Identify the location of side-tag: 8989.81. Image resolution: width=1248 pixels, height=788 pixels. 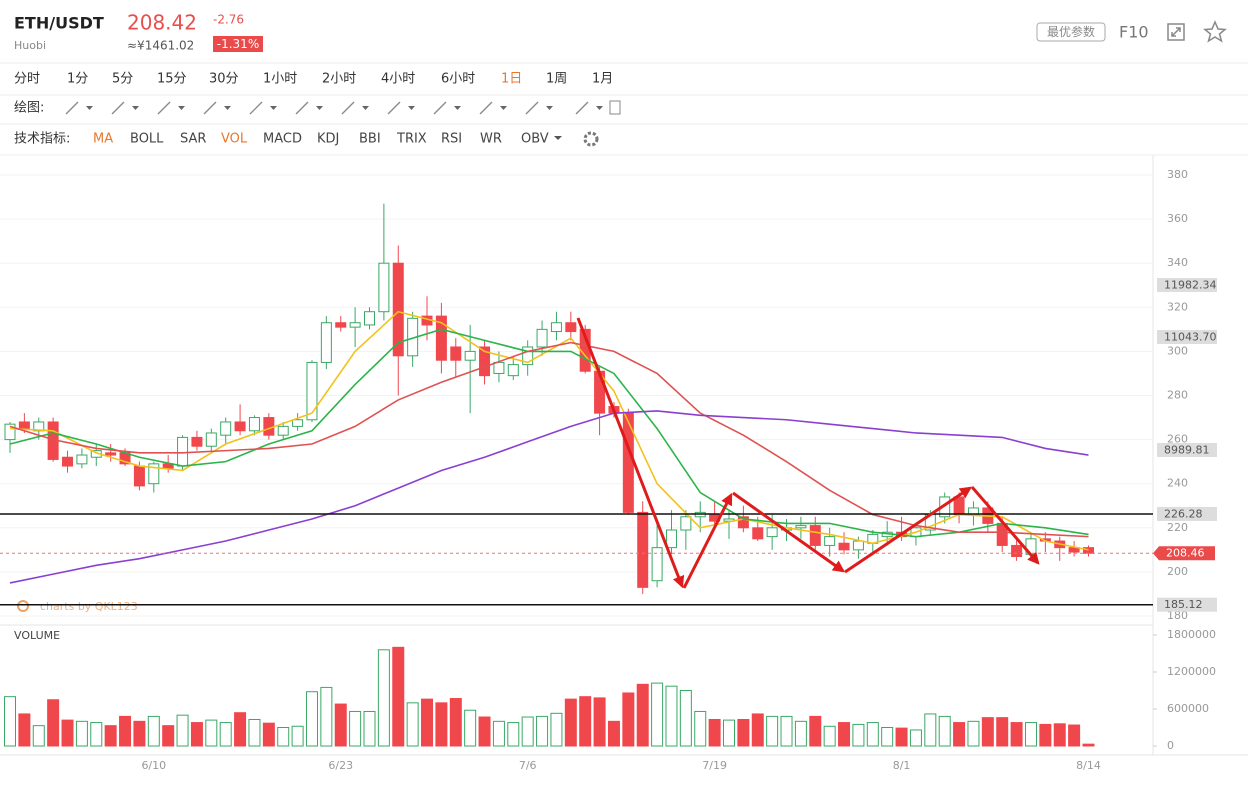
(1187, 450).